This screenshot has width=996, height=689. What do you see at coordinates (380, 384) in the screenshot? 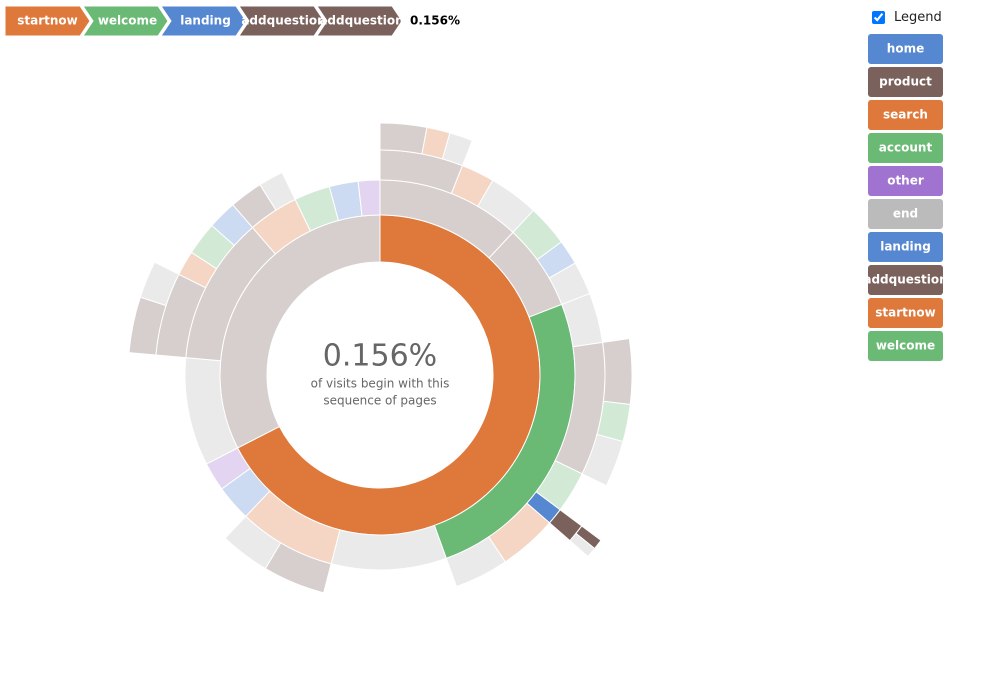
I see `center-explanation: of visits begin with this` at bounding box center [380, 384].